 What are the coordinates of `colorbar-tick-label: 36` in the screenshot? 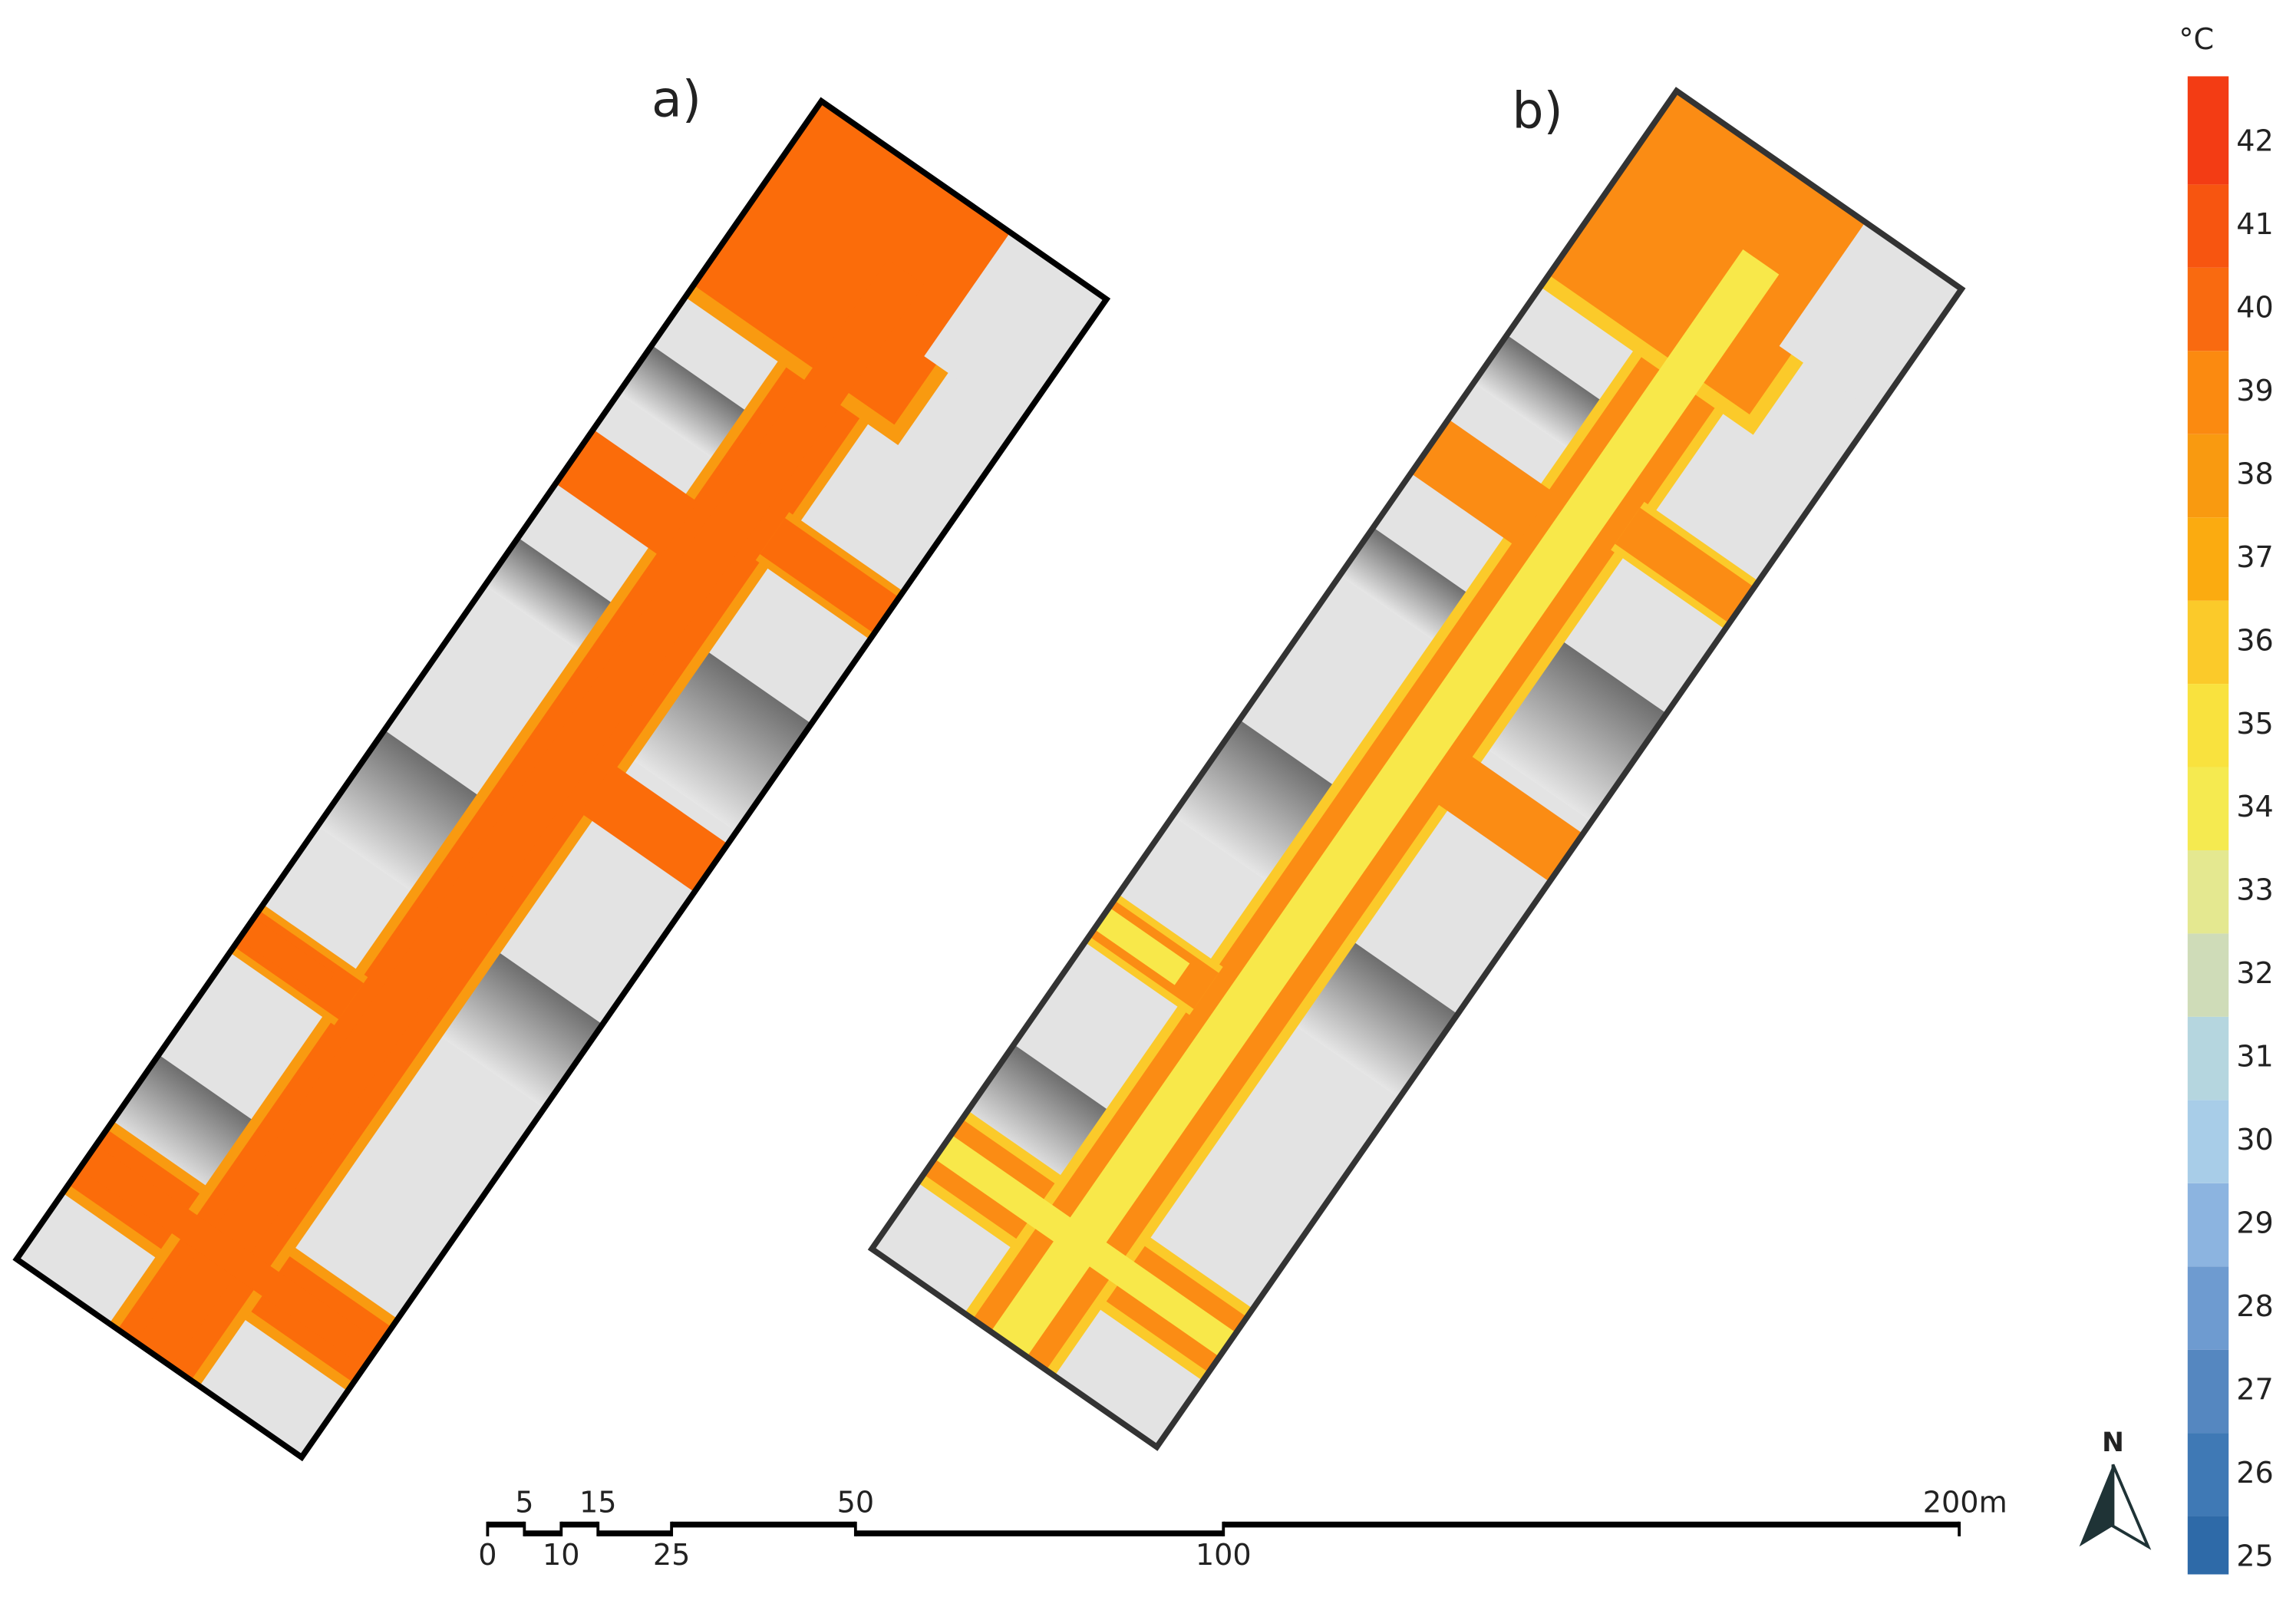 It's located at (2255, 640).